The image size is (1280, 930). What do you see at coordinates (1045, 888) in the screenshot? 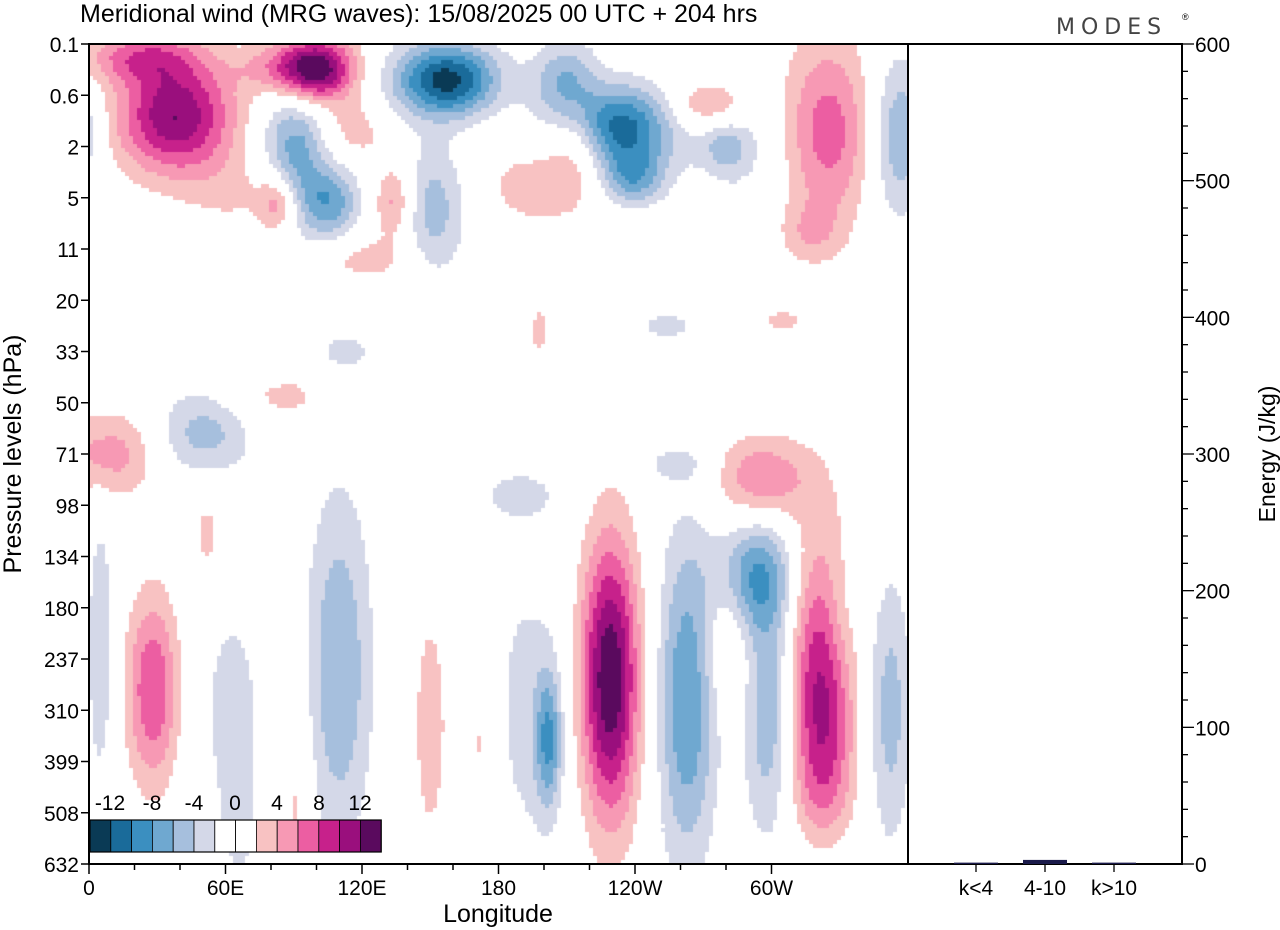
I see `energy-category-label: 4-10` at bounding box center [1045, 888].